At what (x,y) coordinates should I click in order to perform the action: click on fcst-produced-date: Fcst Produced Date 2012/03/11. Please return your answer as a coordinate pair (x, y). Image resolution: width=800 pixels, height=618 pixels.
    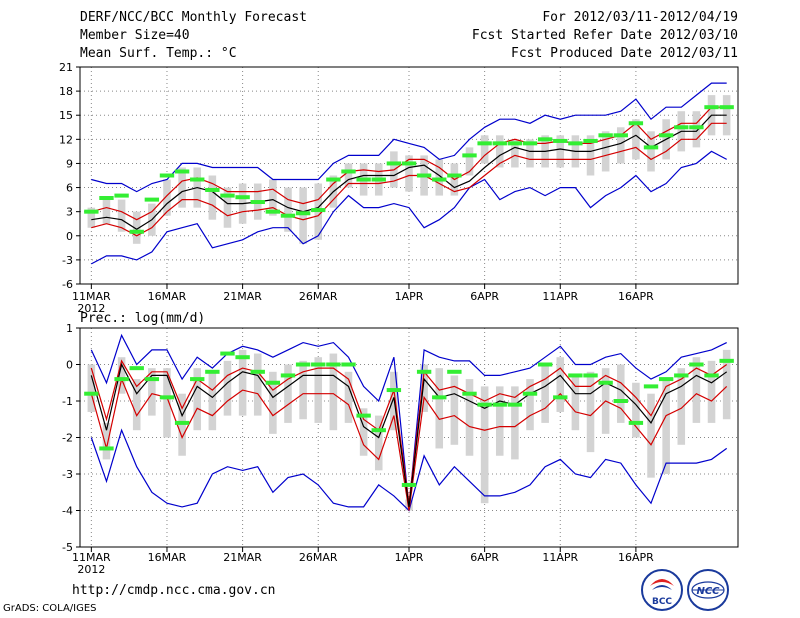
    Looking at the image, I should click on (624, 53).